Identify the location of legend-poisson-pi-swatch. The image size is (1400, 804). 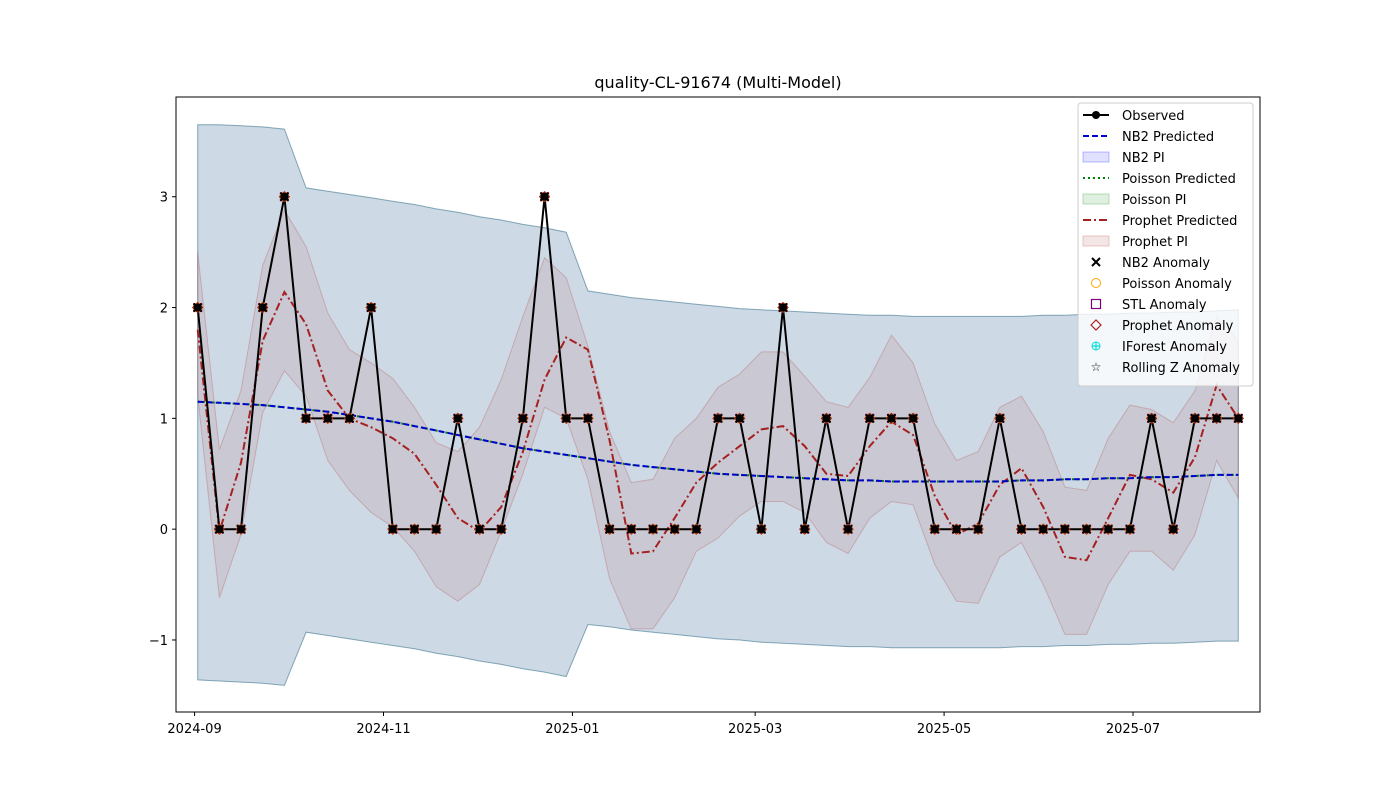
(1096, 199).